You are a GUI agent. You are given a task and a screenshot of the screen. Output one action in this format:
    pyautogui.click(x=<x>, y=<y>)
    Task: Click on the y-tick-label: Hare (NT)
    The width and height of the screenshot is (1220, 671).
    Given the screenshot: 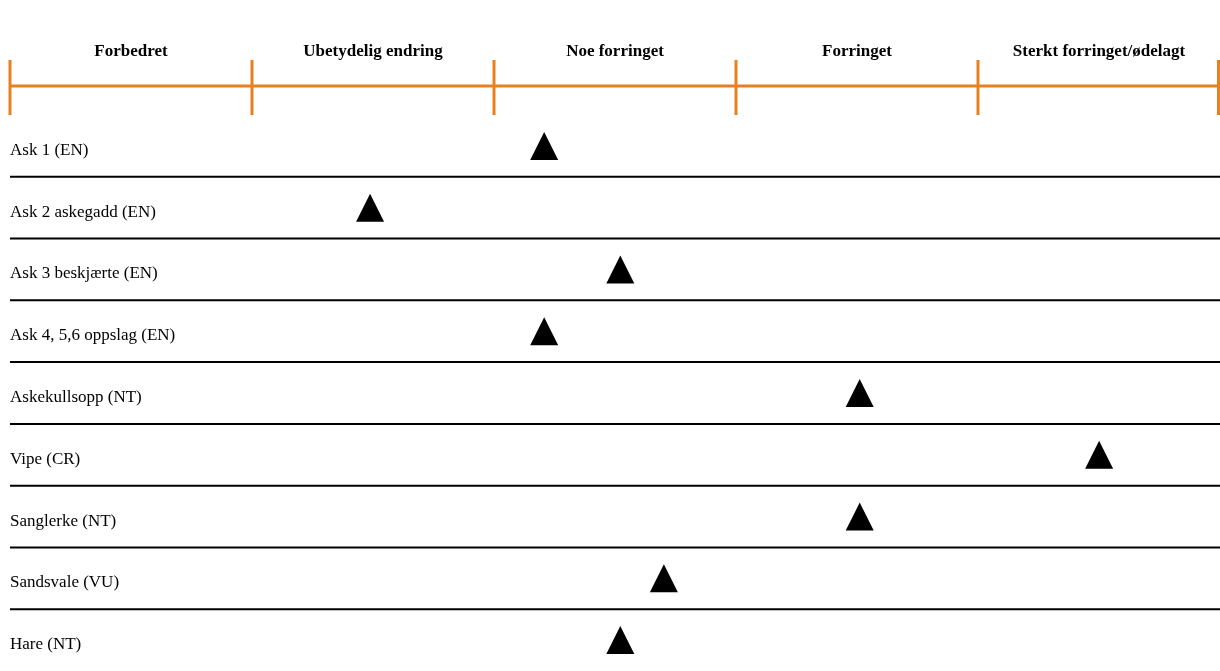 What is the action you would take?
    pyautogui.click(x=46, y=644)
    